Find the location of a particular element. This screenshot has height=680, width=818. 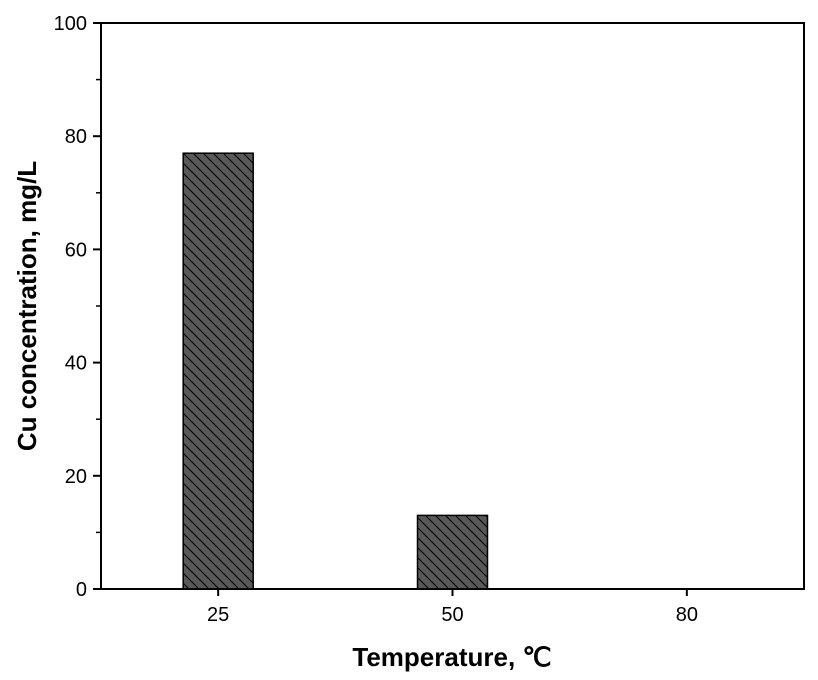

y-tick-label: 40 is located at coordinates (76, 364).